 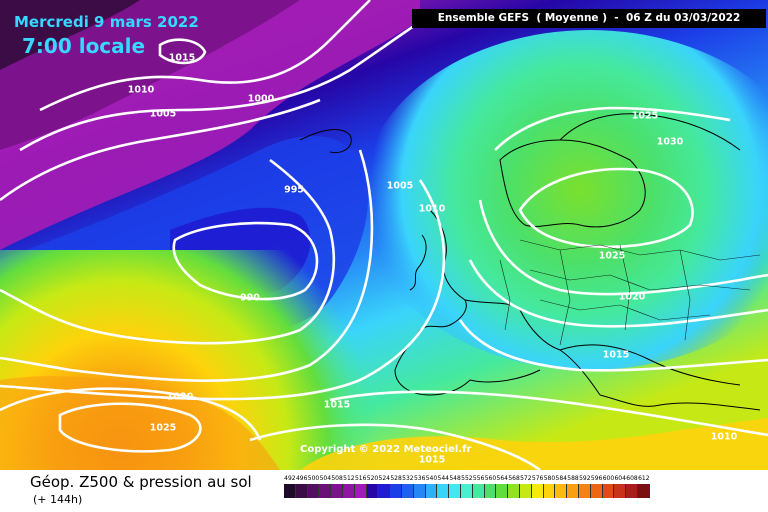 What do you see at coordinates (431, 478) in the screenshot?
I see `legend-value: 540` at bounding box center [431, 478].